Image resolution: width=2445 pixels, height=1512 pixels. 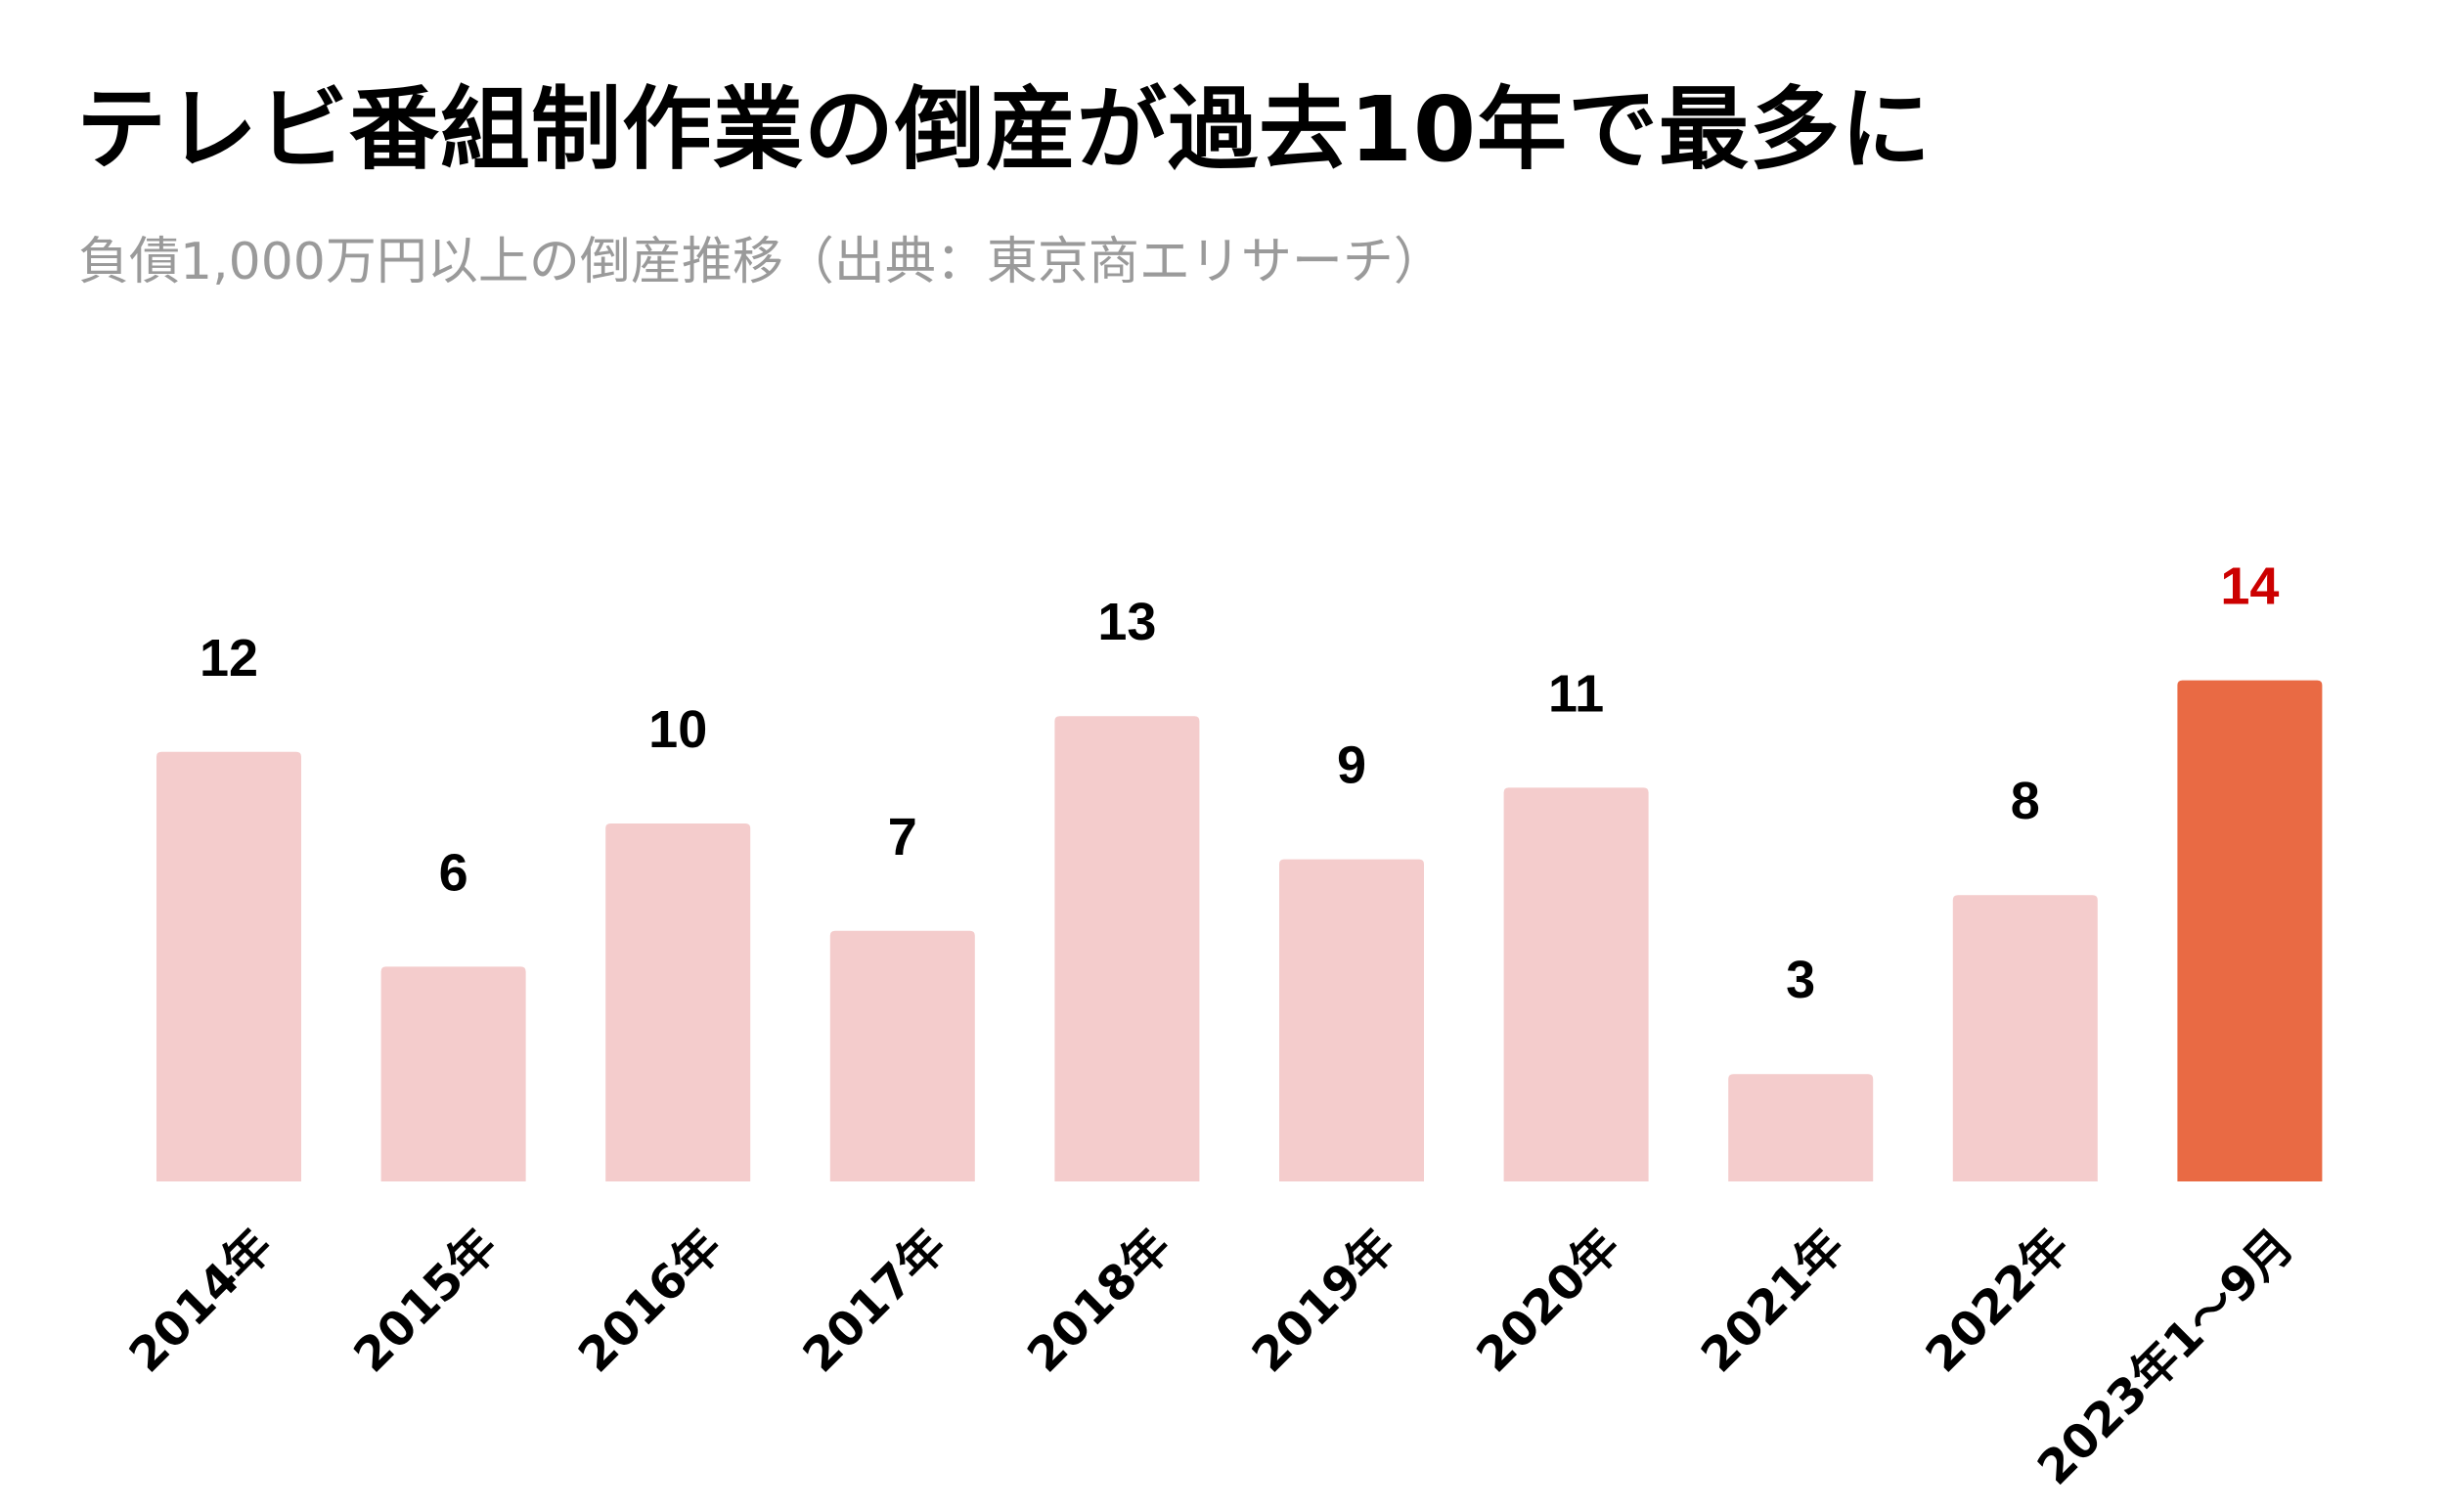 What do you see at coordinates (2025, 801) in the screenshot?
I see `bar-value-label: 8` at bounding box center [2025, 801].